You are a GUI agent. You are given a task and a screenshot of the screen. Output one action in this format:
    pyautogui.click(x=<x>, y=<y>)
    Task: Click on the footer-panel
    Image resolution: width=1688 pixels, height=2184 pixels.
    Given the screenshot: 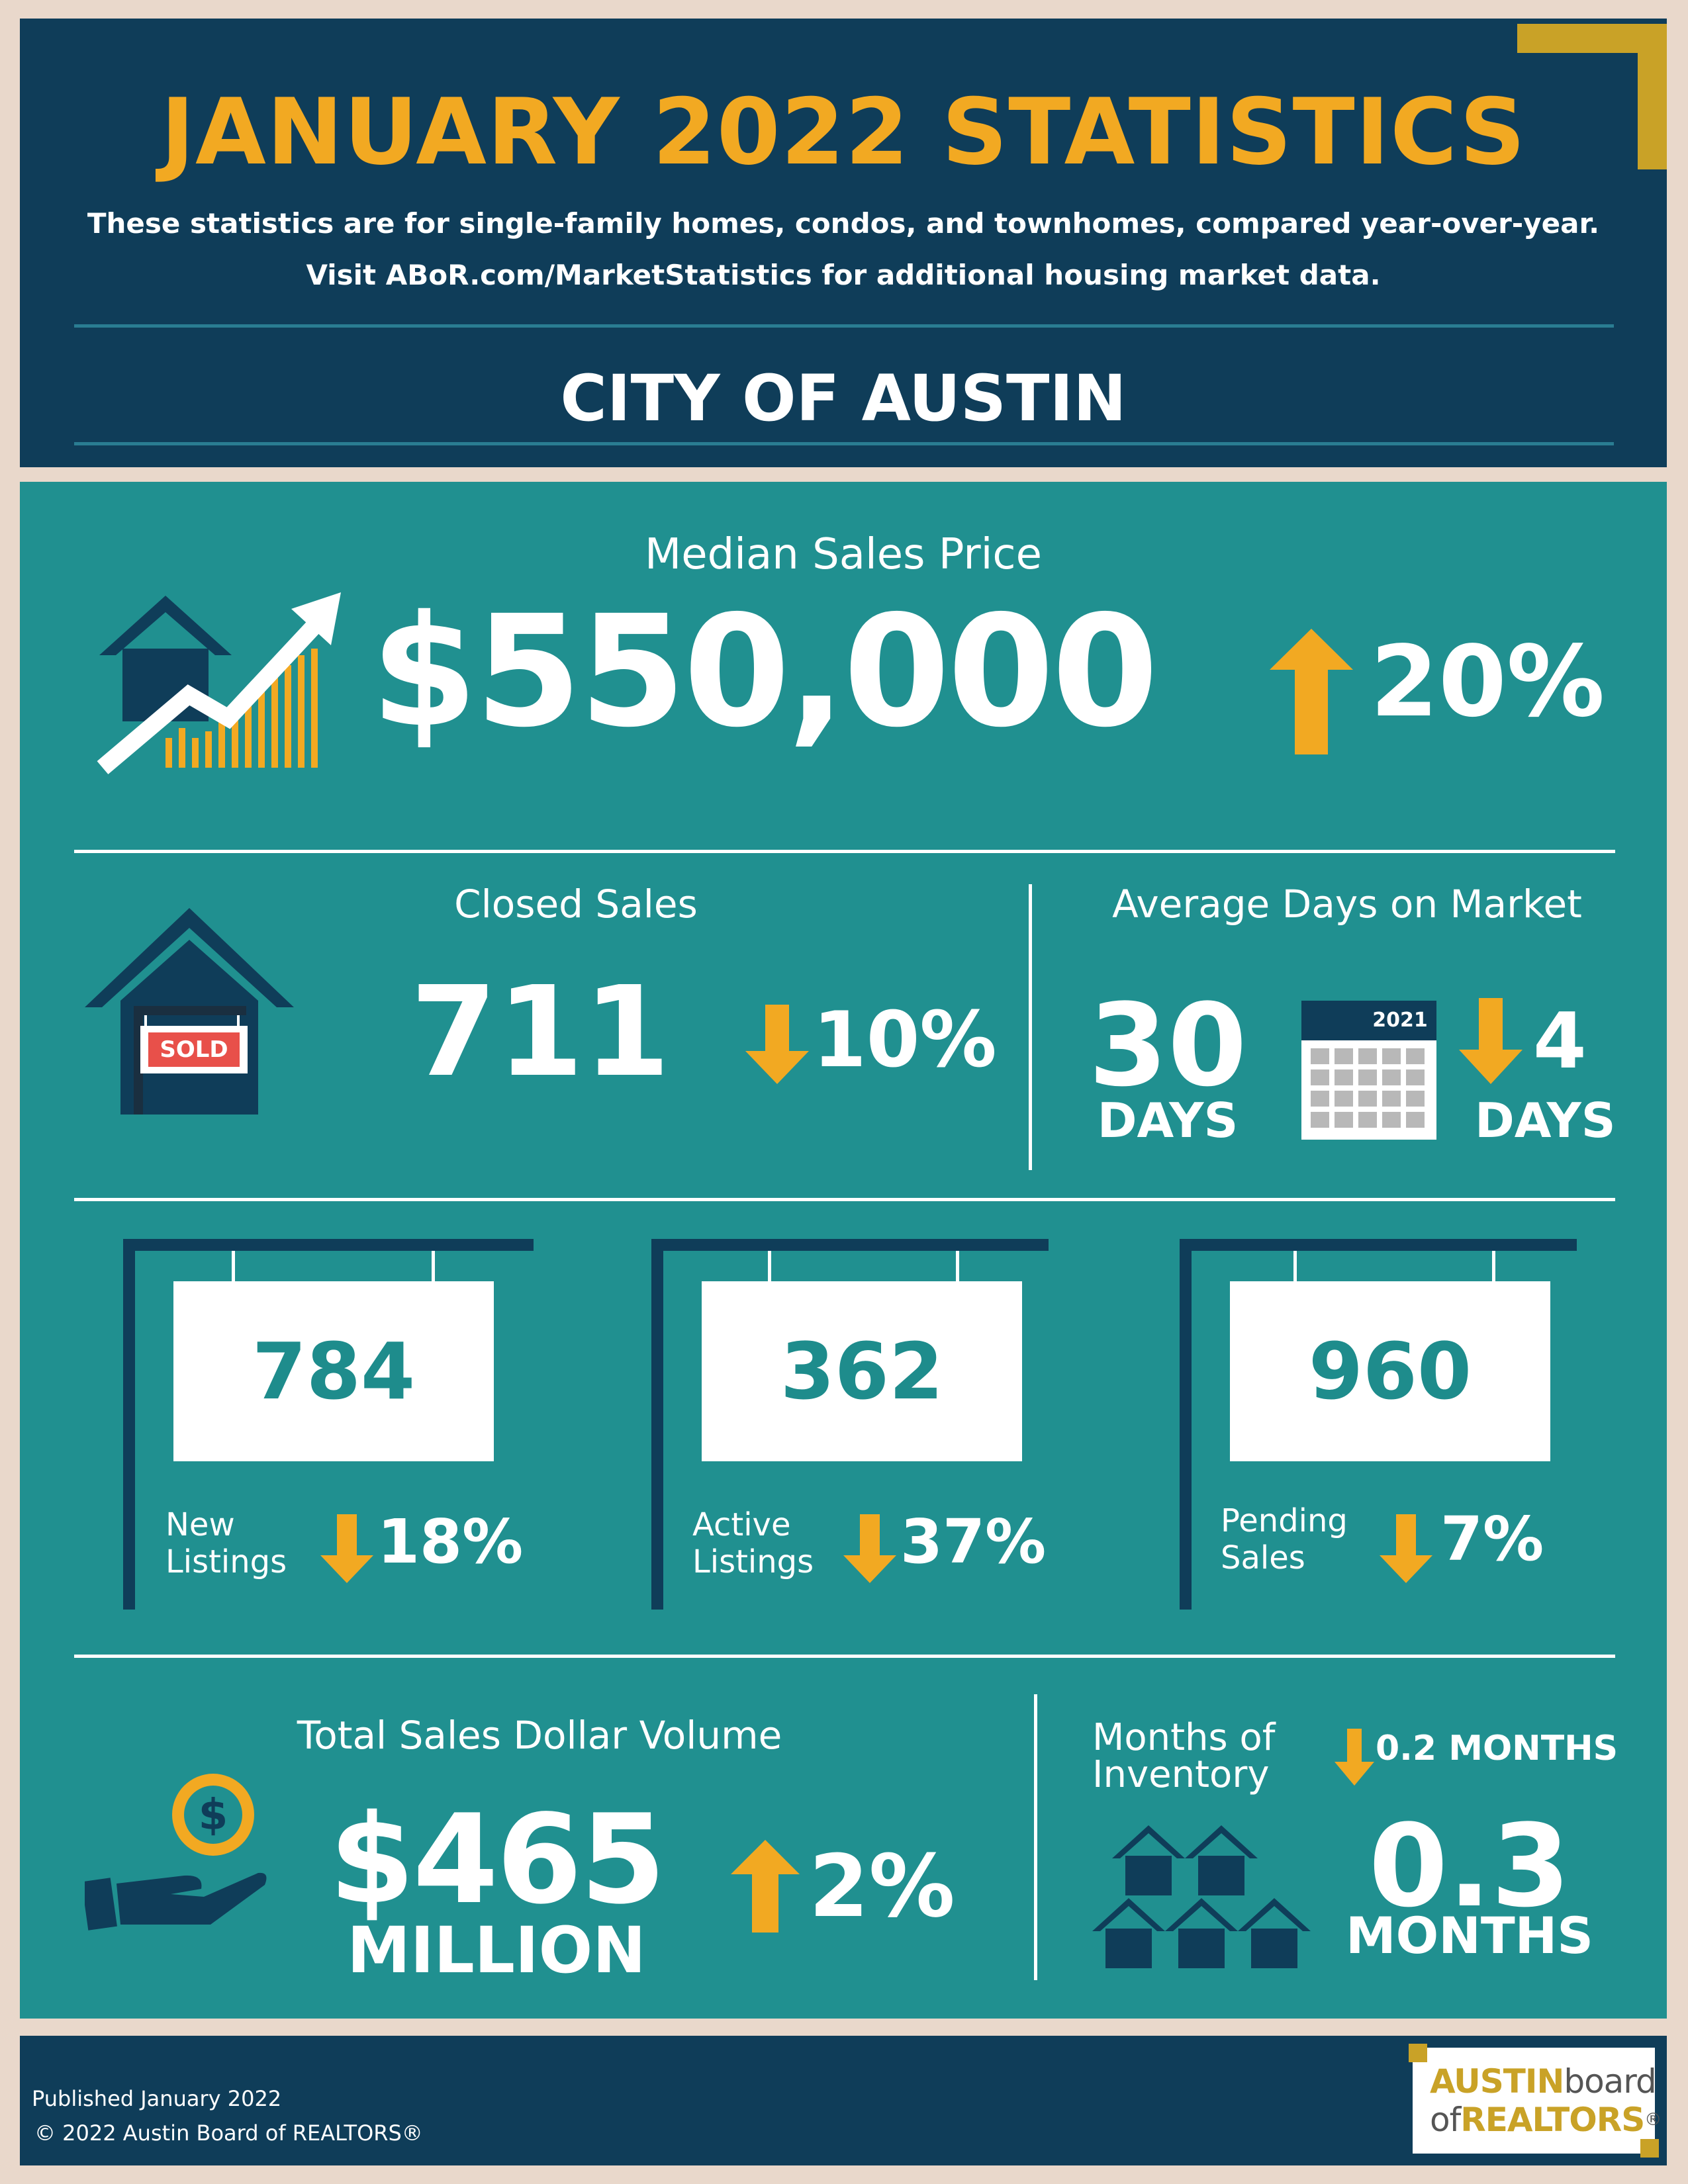 What is the action you would take?
    pyautogui.click(x=843, y=2100)
    